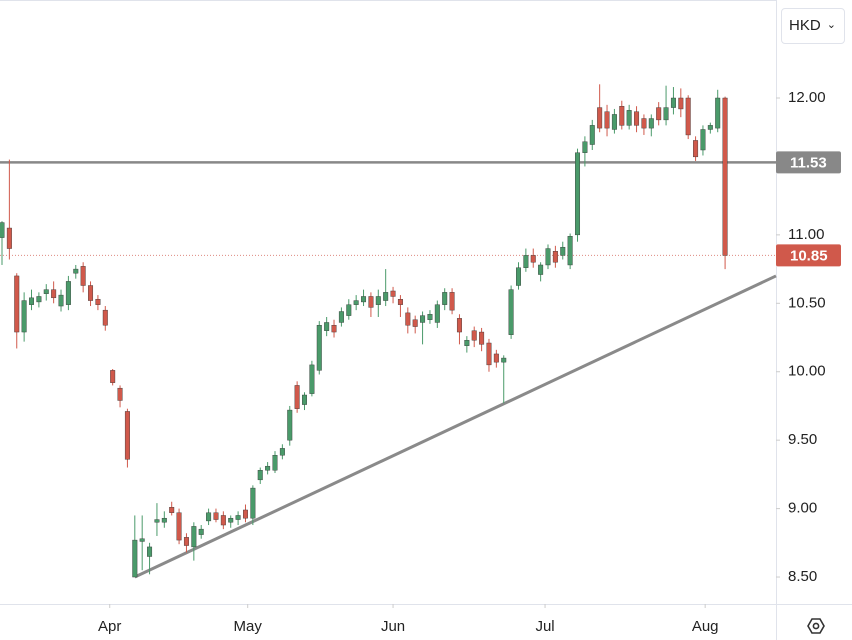 Image resolution: width=852 pixels, height=640 pixels. I want to click on y-tick-label: 8.50, so click(802, 576).